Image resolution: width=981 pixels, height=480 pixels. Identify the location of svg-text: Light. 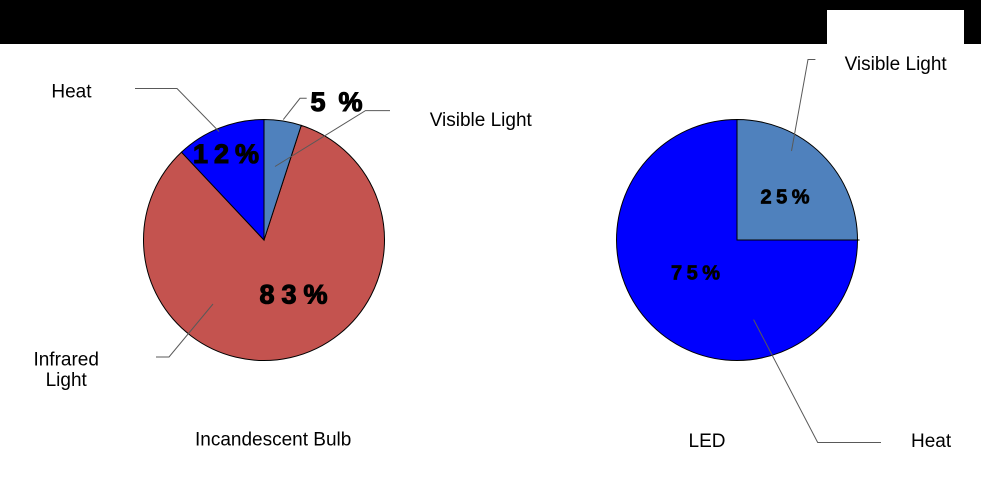
(67, 380).